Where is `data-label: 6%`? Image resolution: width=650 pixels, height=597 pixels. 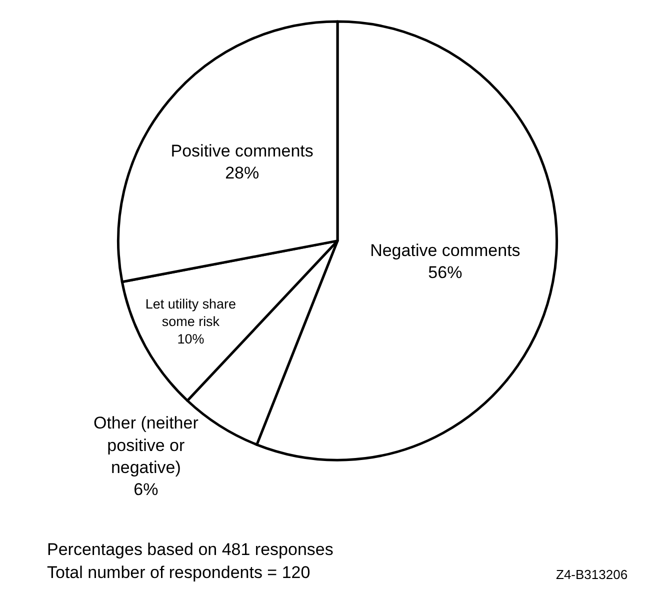
data-label: 6% is located at coordinates (146, 489).